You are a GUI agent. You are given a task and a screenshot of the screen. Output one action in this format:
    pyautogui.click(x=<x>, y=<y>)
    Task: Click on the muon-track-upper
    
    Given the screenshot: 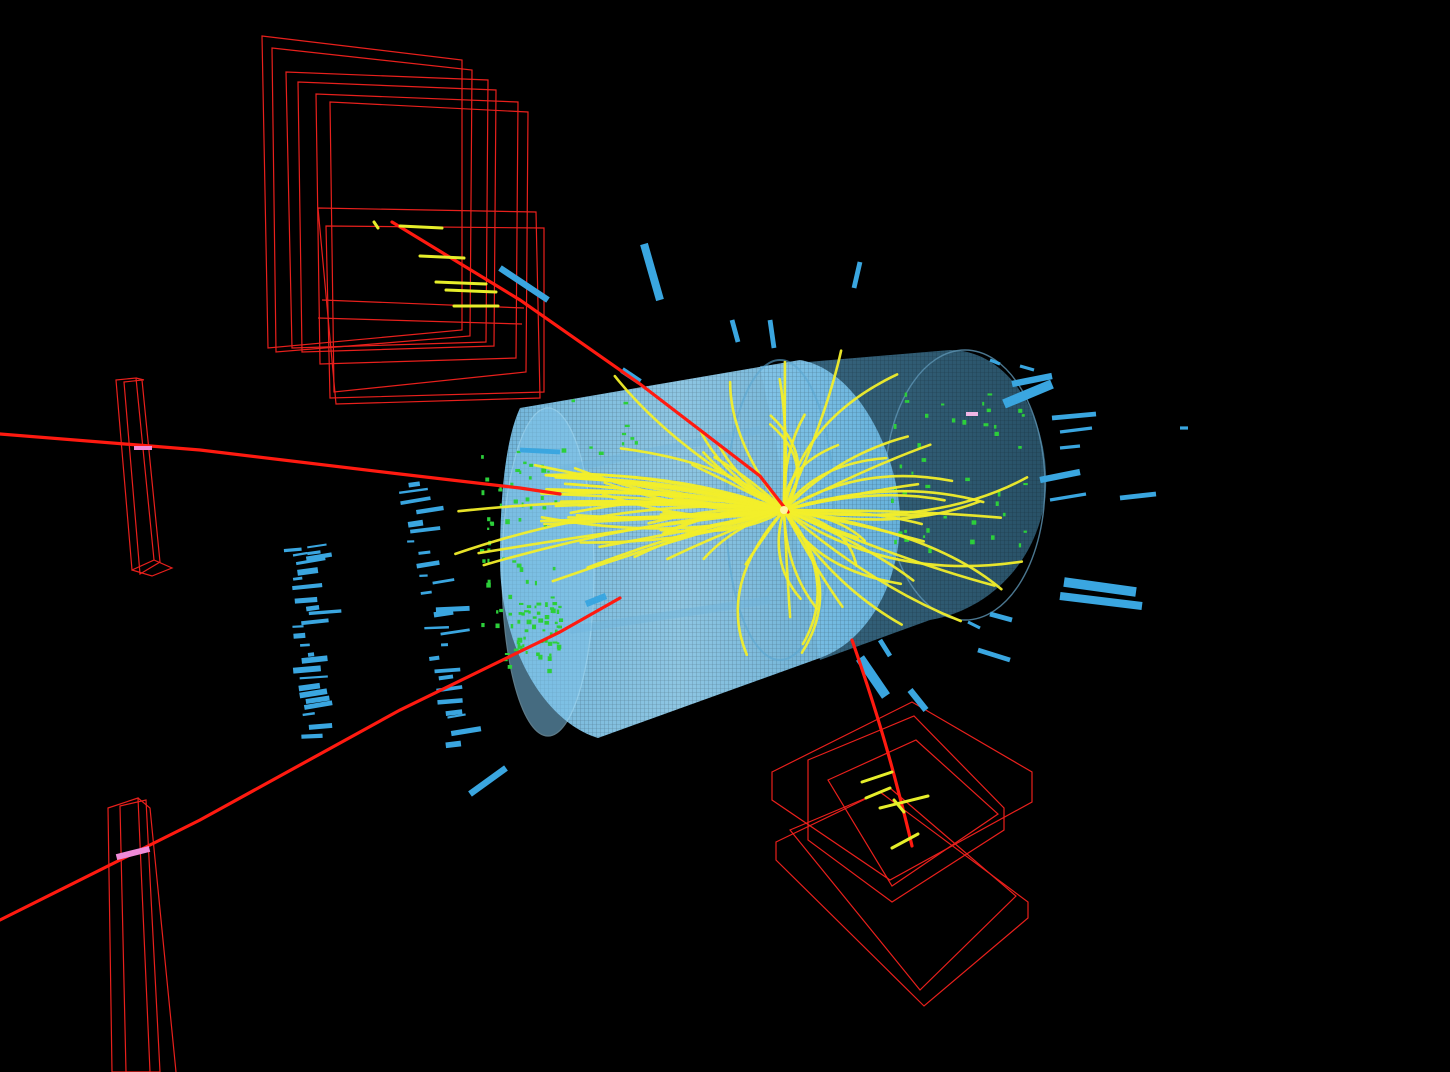 What is the action you would take?
    pyautogui.click(x=590, y=367)
    